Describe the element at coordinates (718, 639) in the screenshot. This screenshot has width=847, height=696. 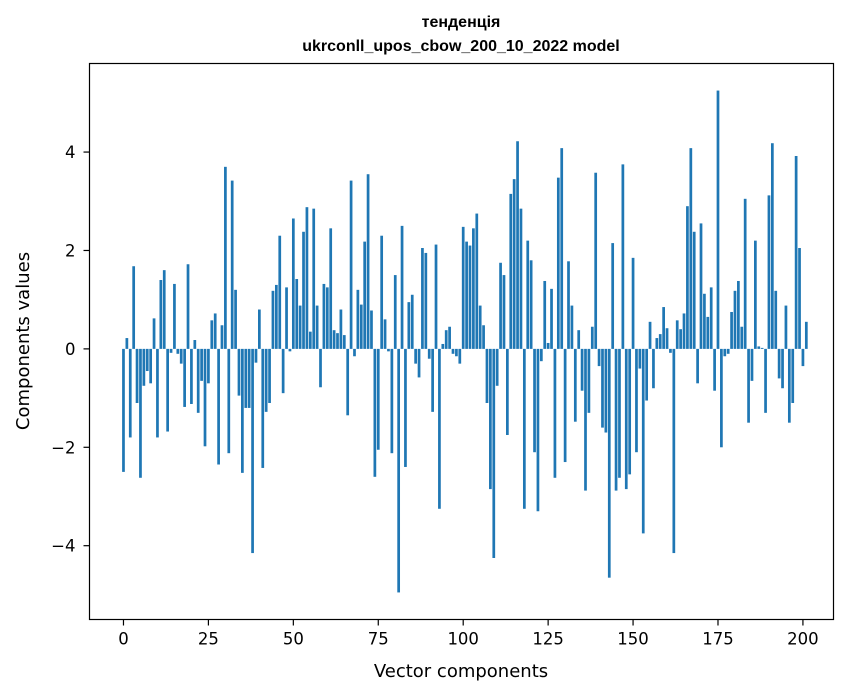
I see `x-tick-label: 175` at that location.